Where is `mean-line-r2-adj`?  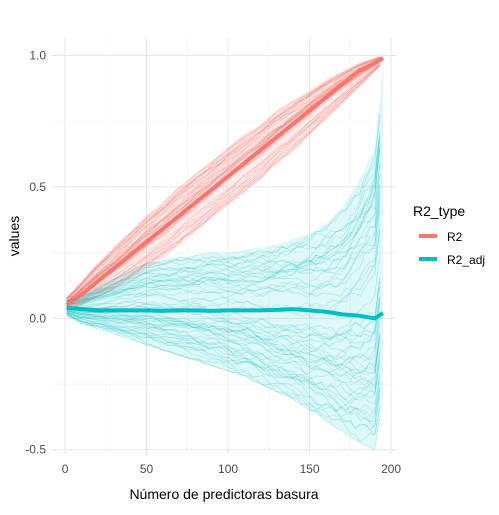
mean-line-r2-adj is located at coordinates (225, 313).